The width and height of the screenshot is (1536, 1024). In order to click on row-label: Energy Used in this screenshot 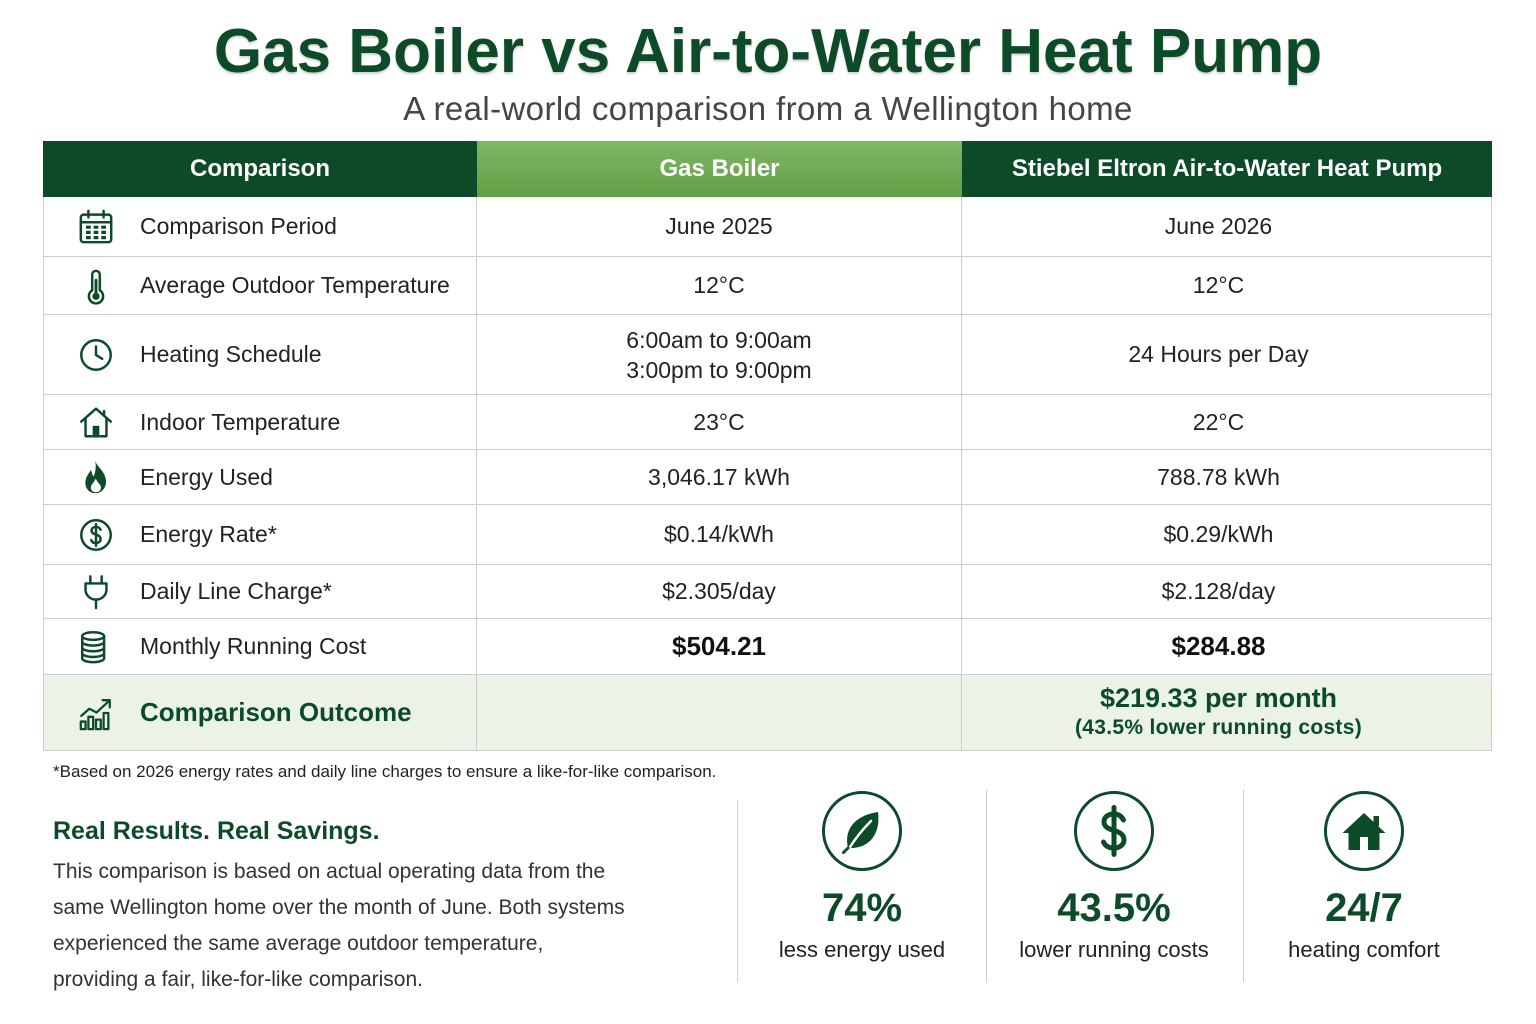, I will do `click(206, 476)`.